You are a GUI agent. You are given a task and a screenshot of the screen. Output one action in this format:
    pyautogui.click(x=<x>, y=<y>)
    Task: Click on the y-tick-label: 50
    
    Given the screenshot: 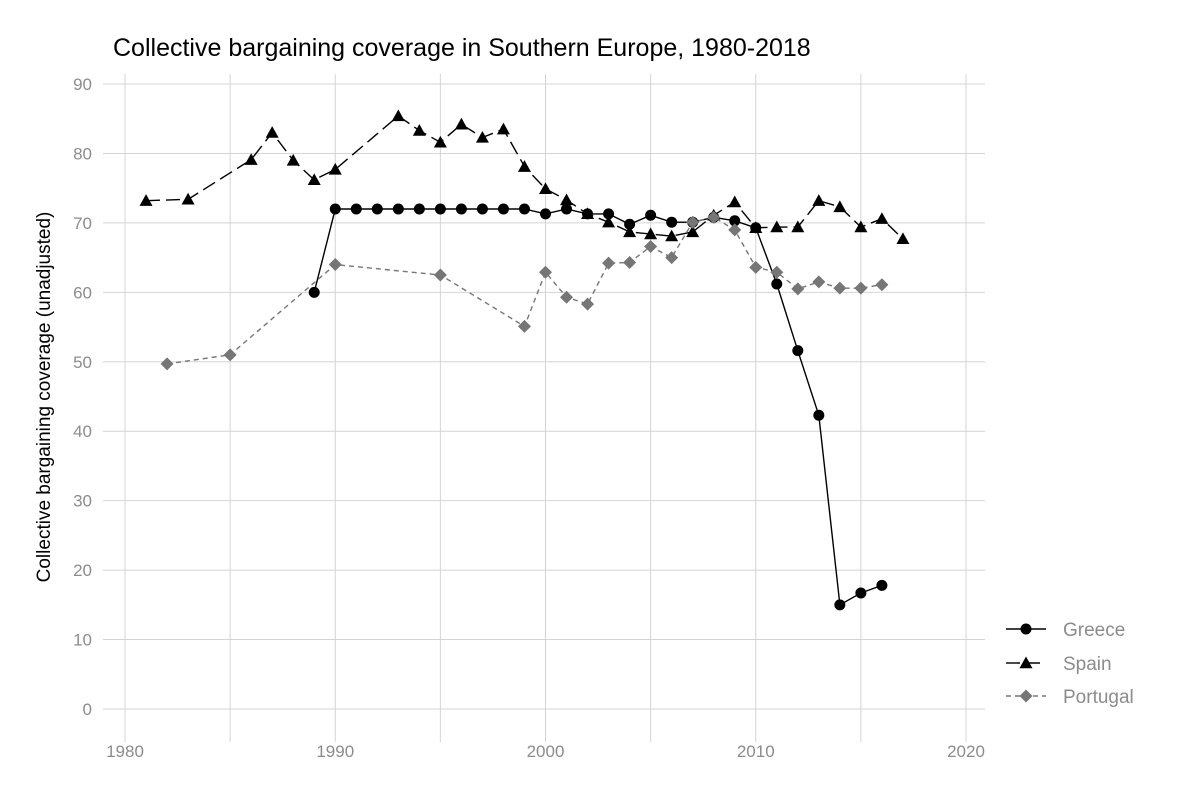 What is the action you would take?
    pyautogui.click(x=82, y=362)
    